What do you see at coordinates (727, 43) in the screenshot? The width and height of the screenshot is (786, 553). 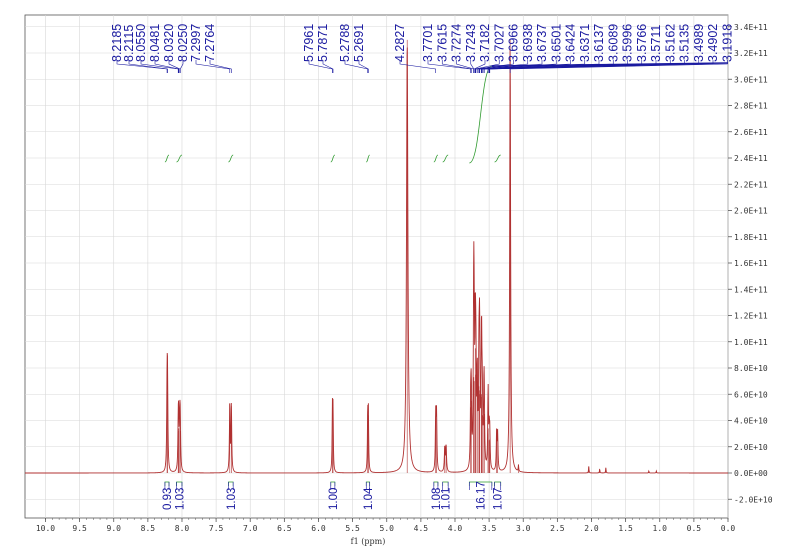 I see `peak-label: 3.1918` at bounding box center [727, 43].